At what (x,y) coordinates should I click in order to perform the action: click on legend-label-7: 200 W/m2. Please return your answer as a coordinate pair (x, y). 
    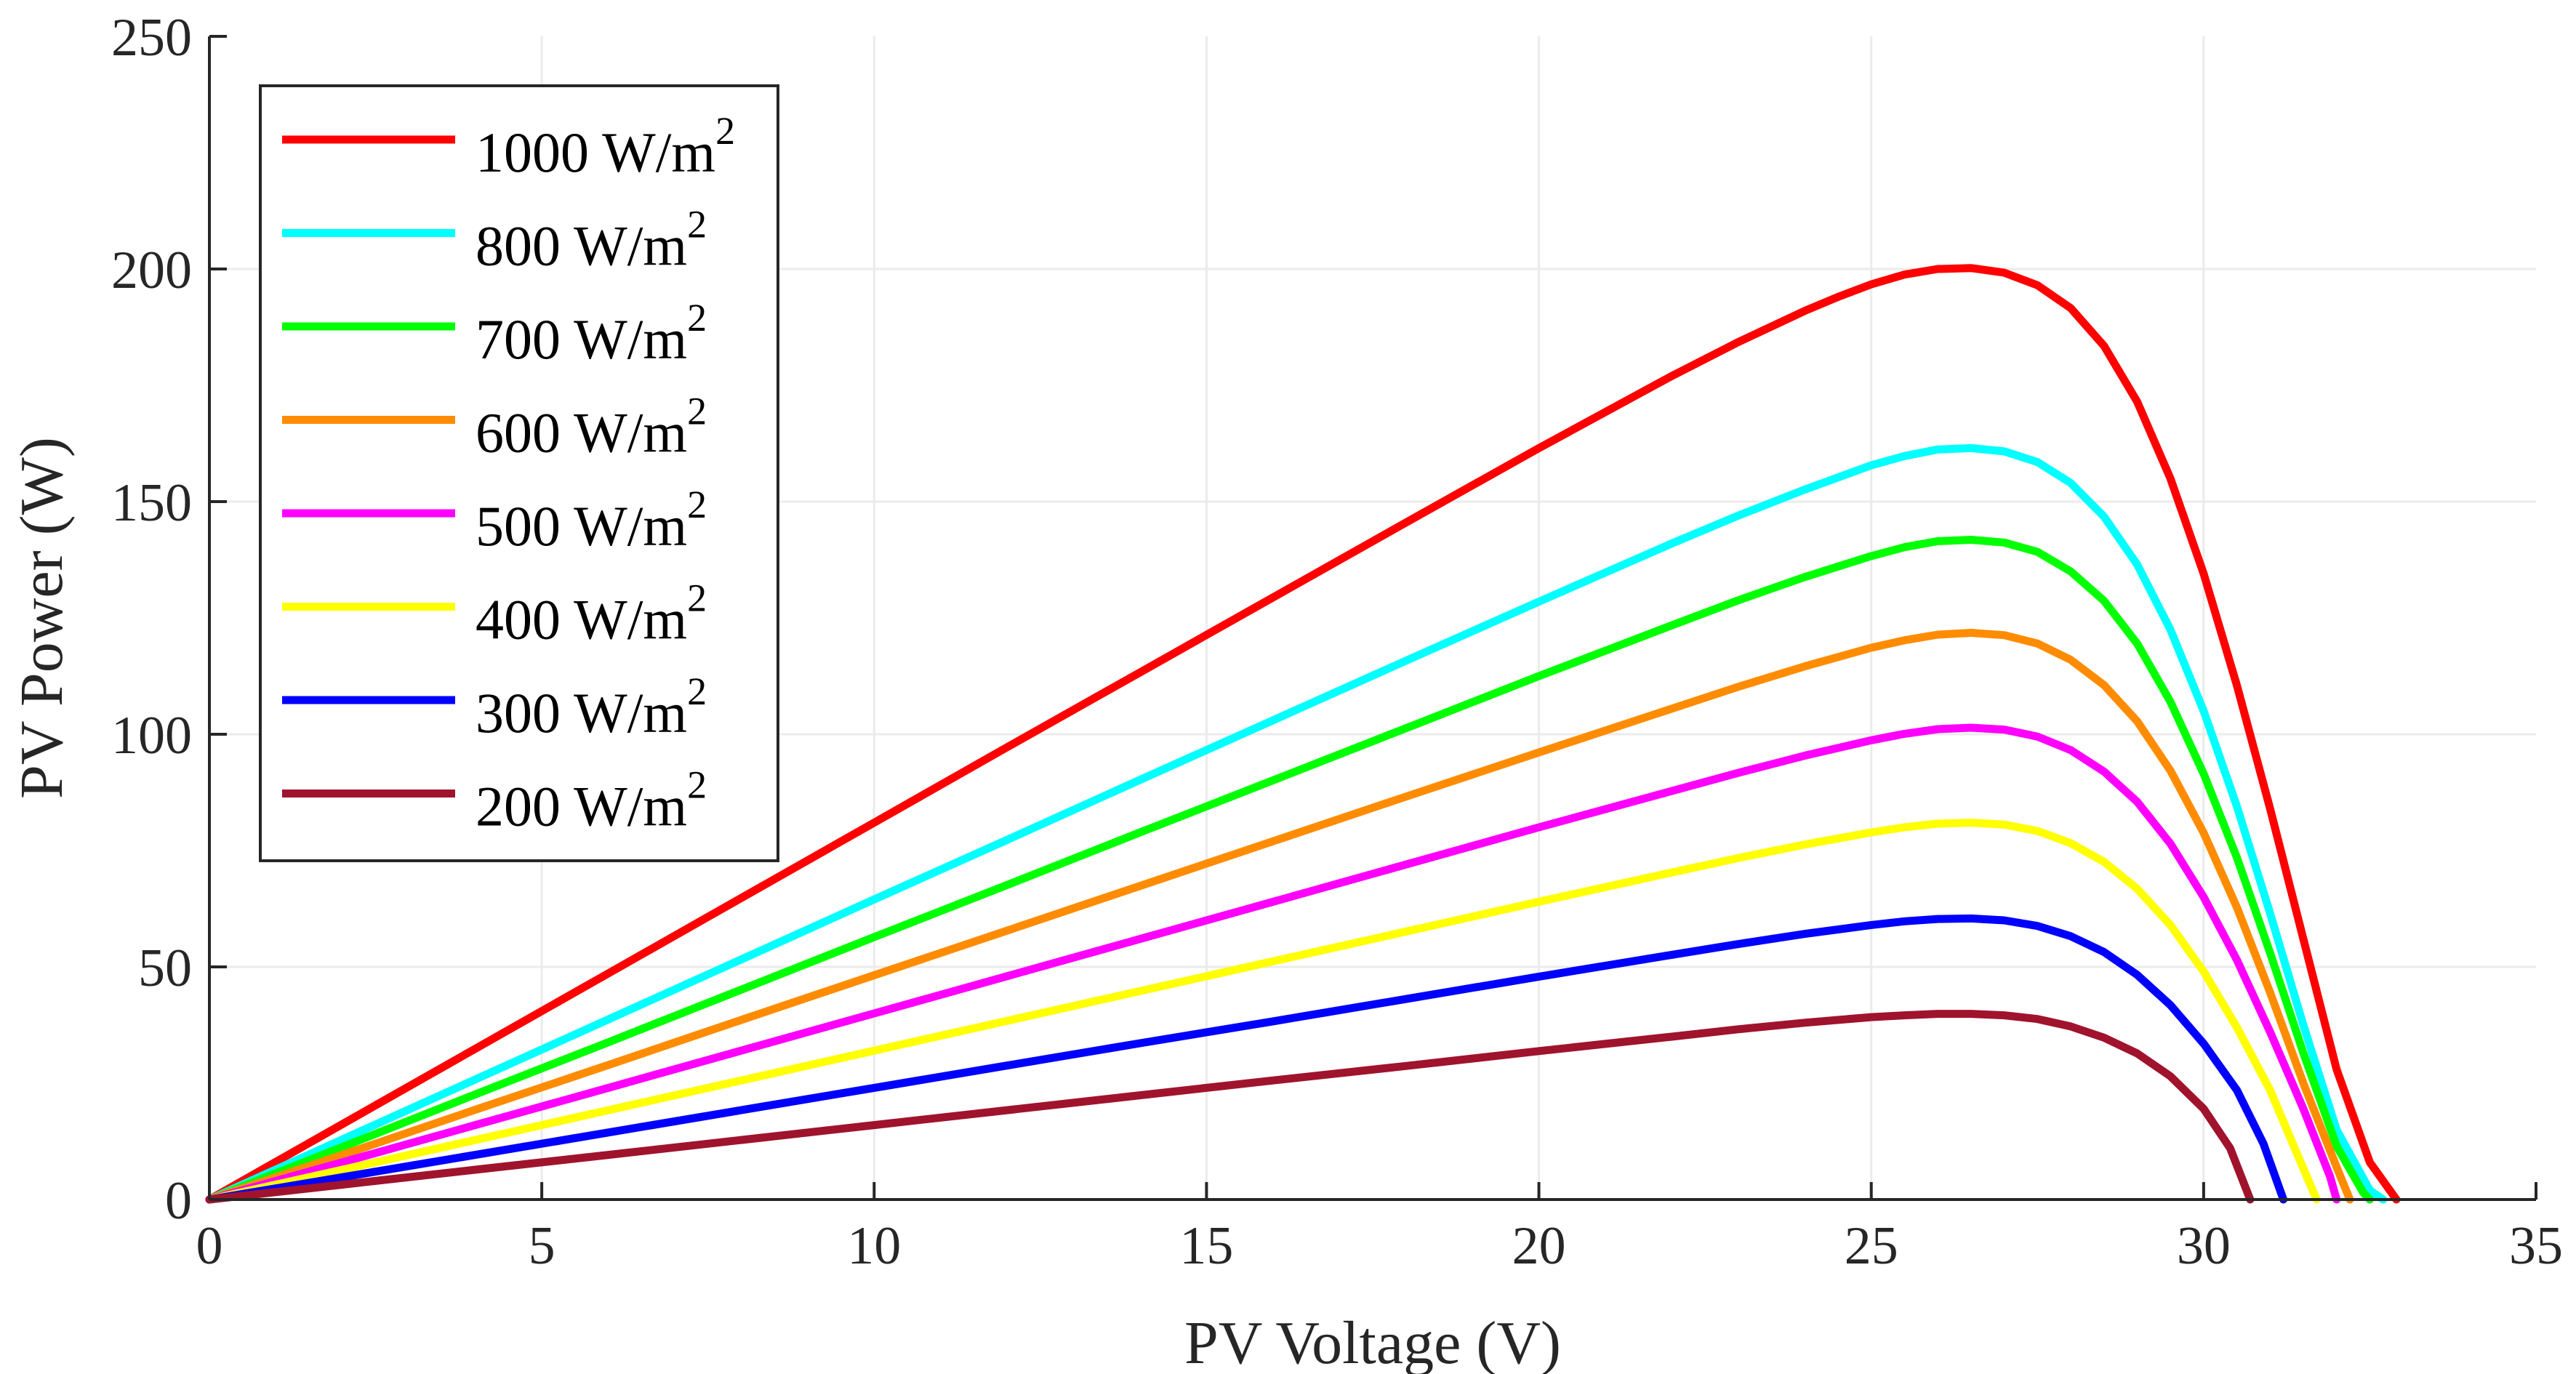
    Looking at the image, I should click on (591, 800).